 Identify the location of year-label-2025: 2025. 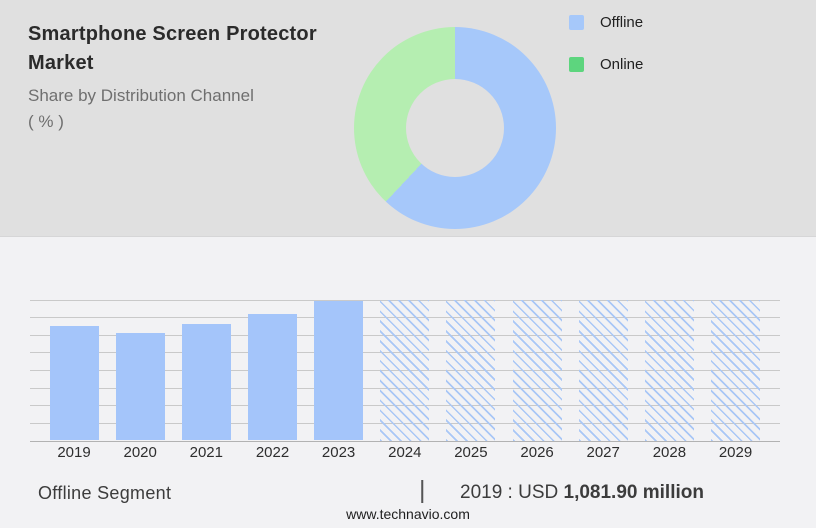
(471, 452).